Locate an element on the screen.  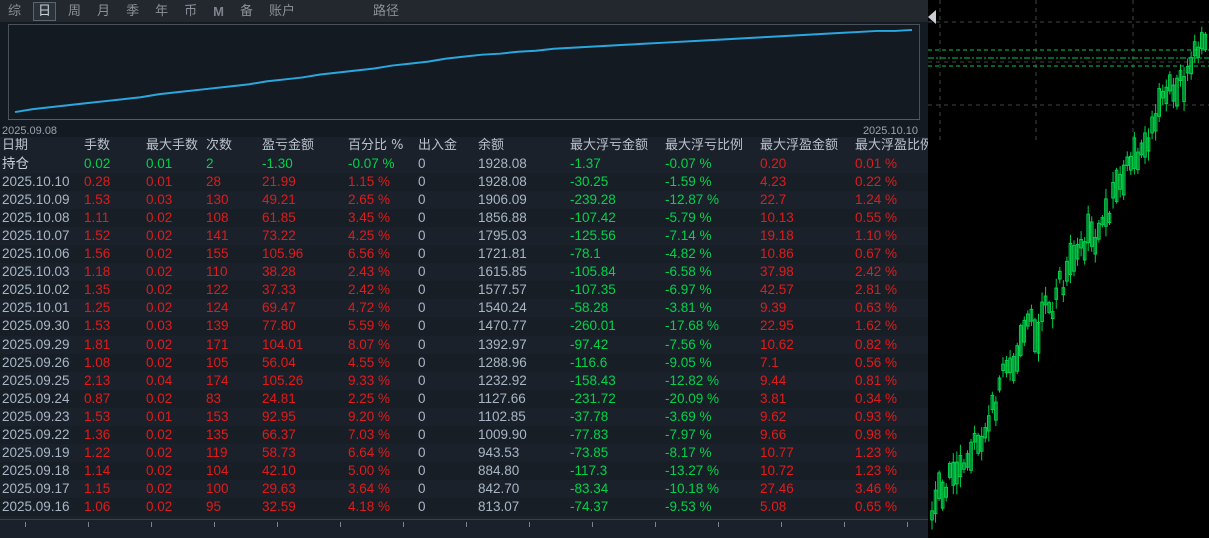
cell-profit-loss: 105.26 is located at coordinates (283, 380).